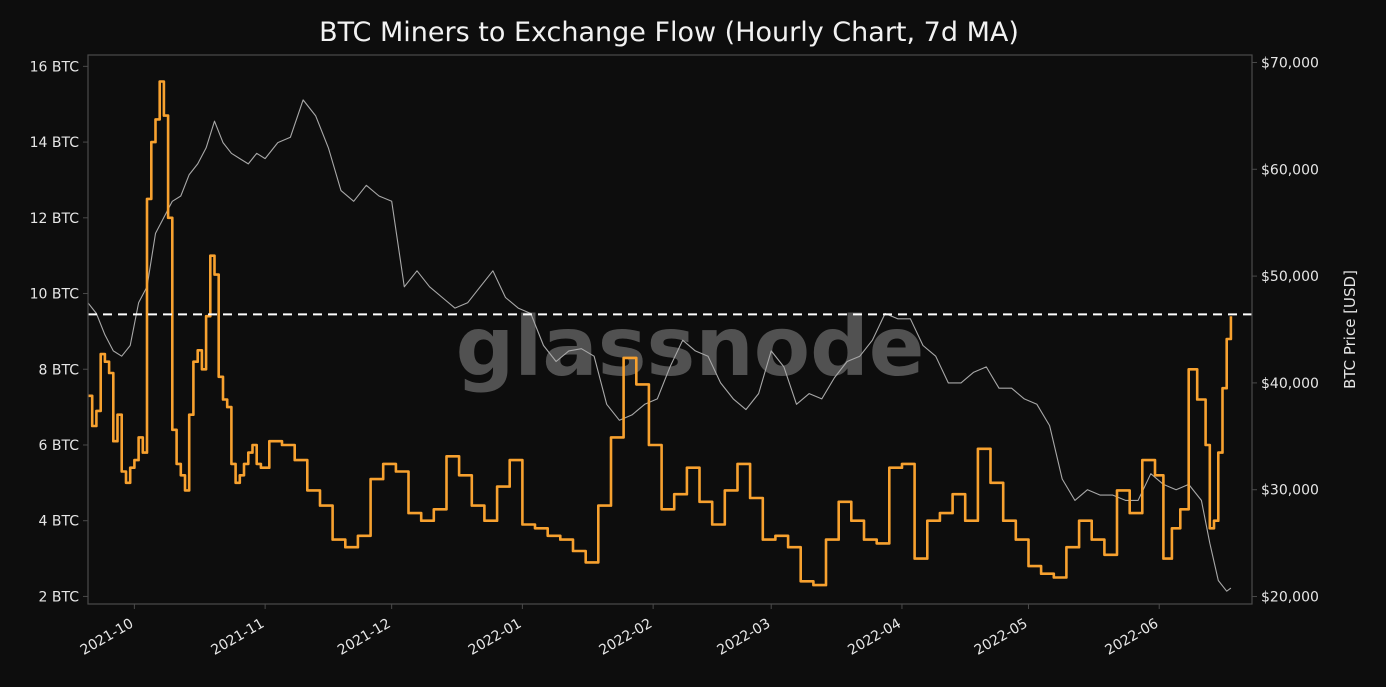 Image resolution: width=1386 pixels, height=687 pixels. I want to click on y-right-tick-label: $20,000, so click(1290, 598).